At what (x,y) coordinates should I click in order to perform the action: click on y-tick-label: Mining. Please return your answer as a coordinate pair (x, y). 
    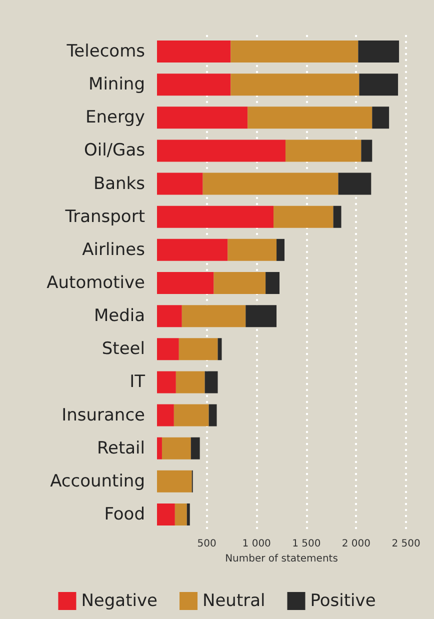
    Looking at the image, I should click on (116, 84).